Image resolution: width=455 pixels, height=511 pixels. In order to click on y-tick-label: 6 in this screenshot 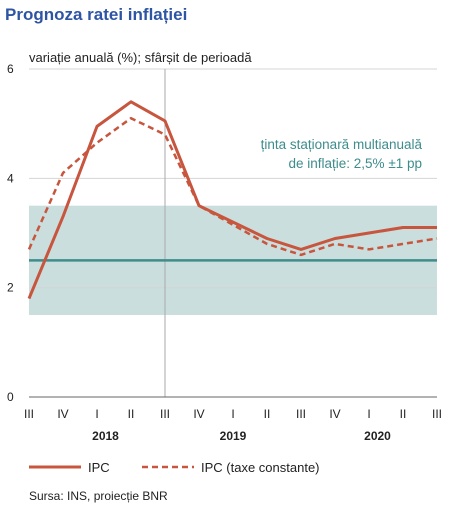, I will do `click(10, 69)`.